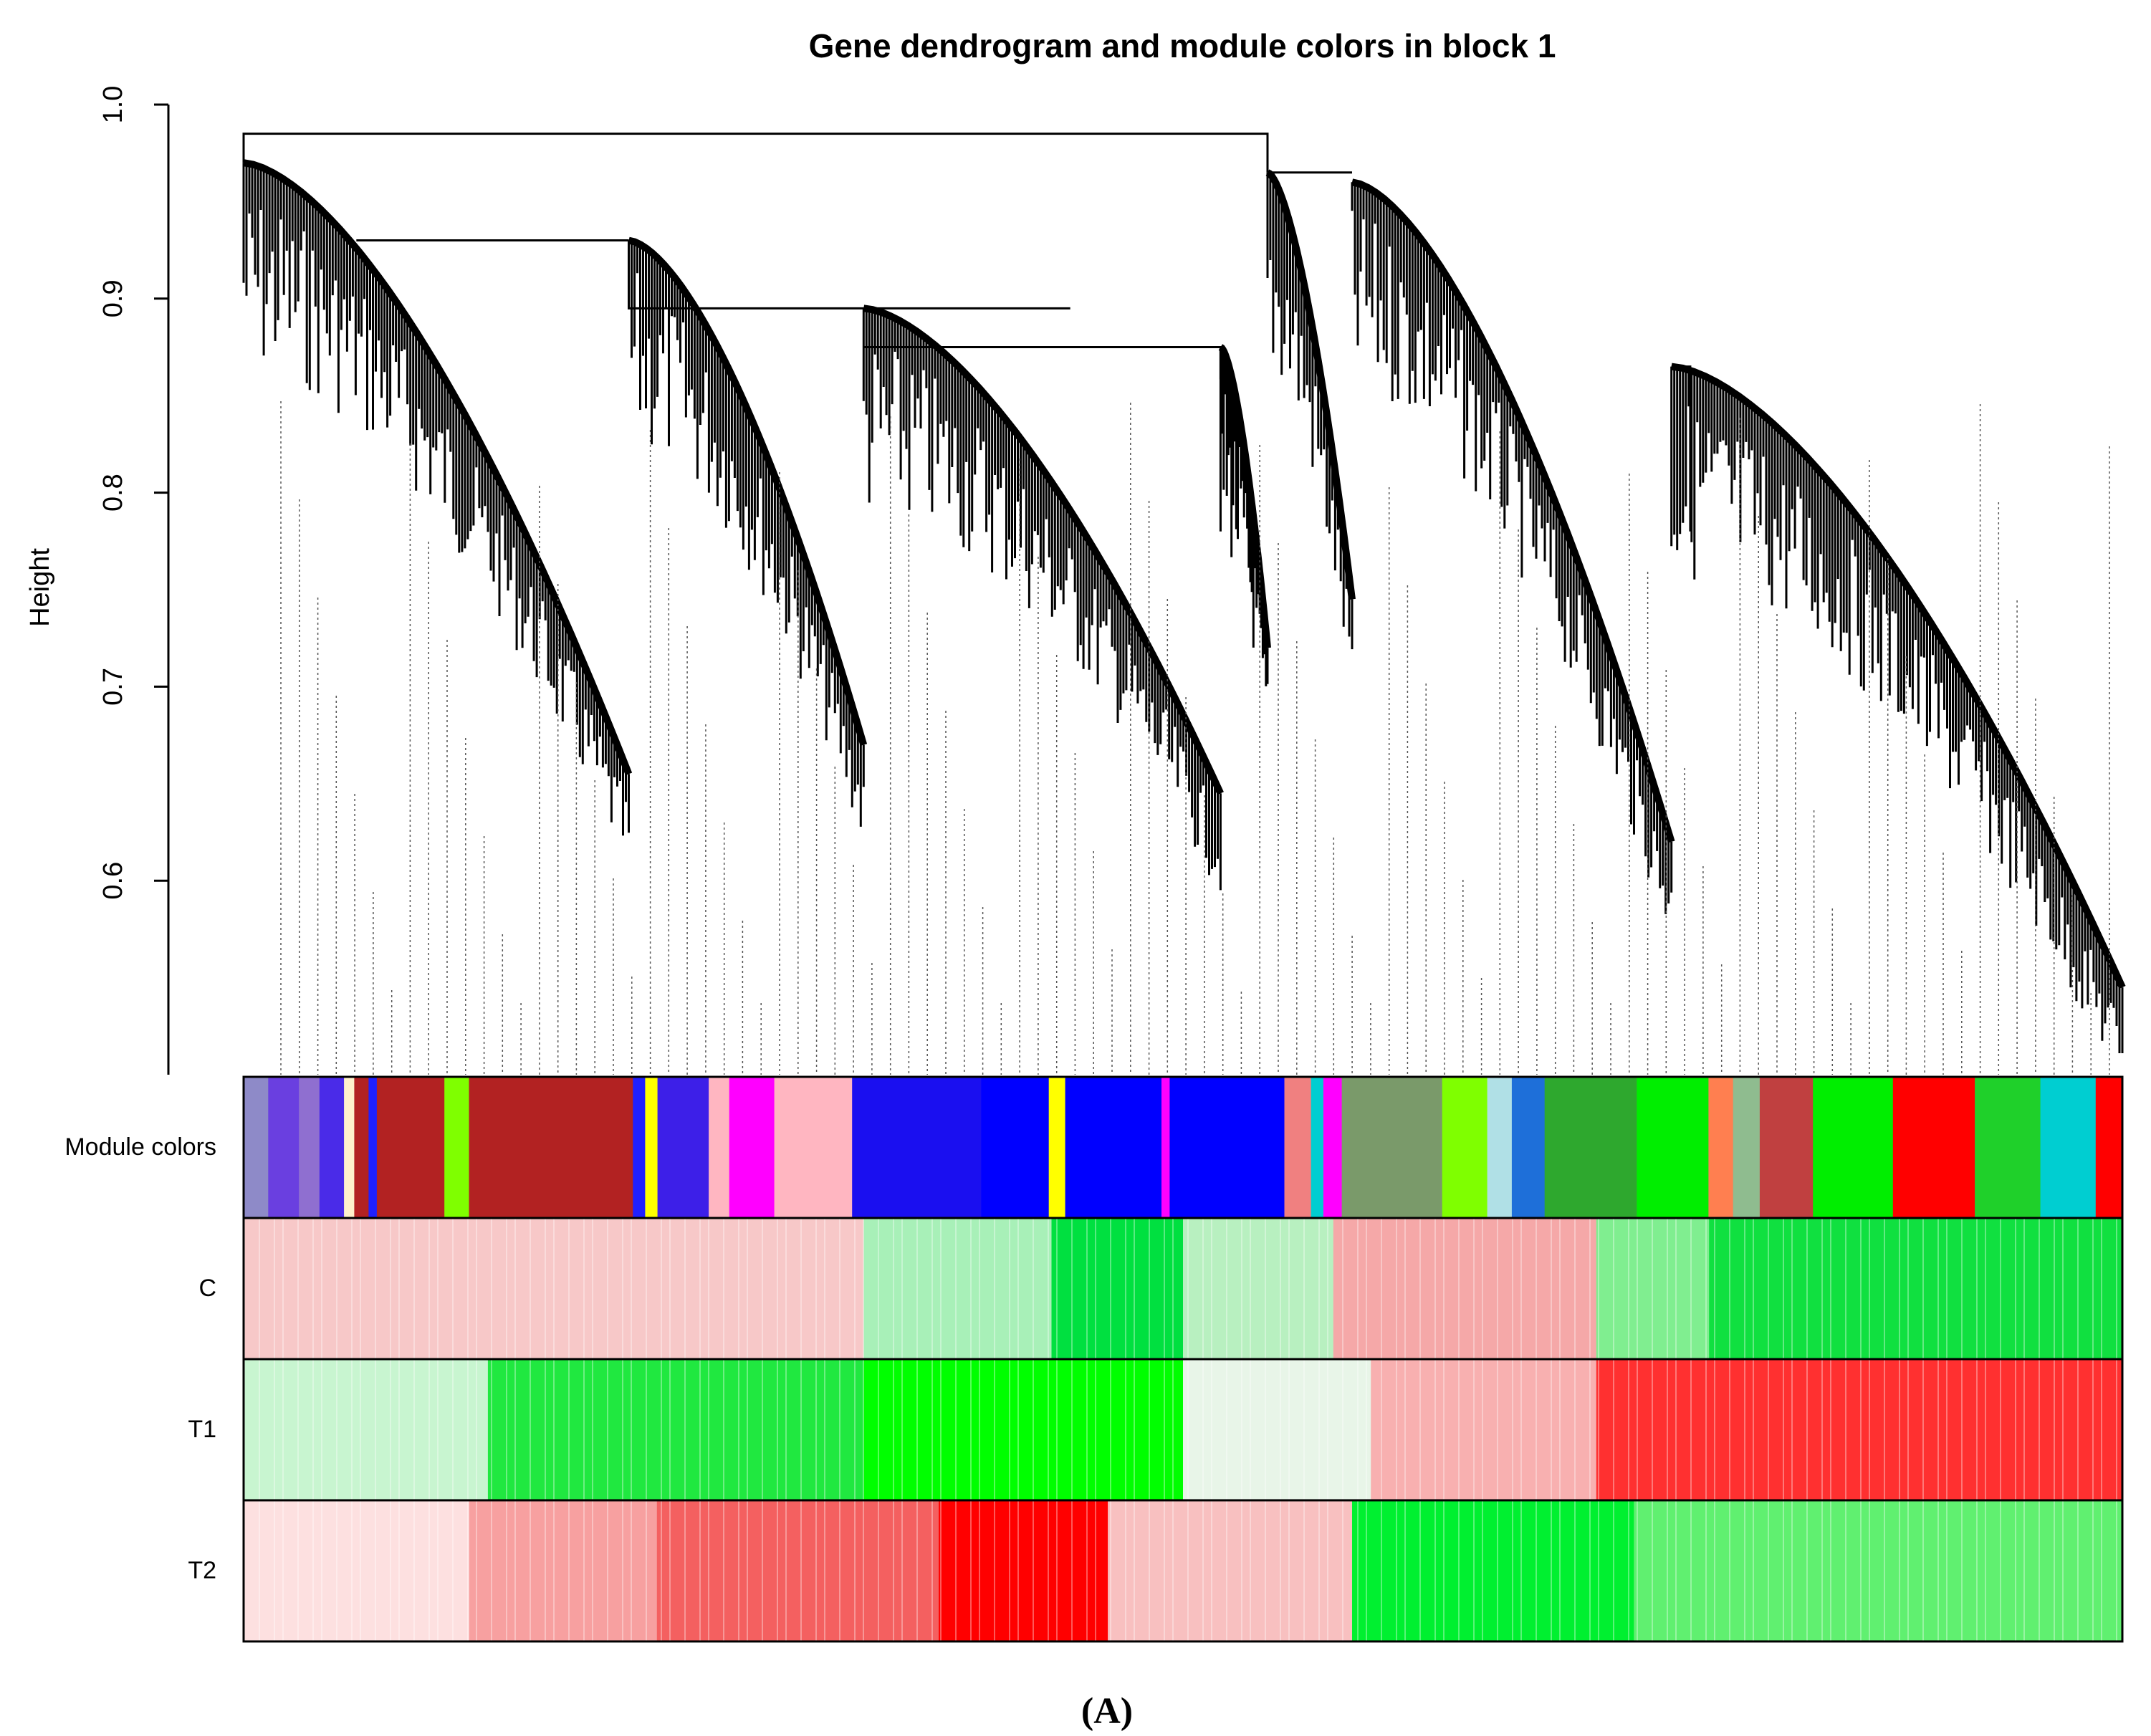  Describe the element at coordinates (849, 275) in the screenshot. I see `join-b` at that location.